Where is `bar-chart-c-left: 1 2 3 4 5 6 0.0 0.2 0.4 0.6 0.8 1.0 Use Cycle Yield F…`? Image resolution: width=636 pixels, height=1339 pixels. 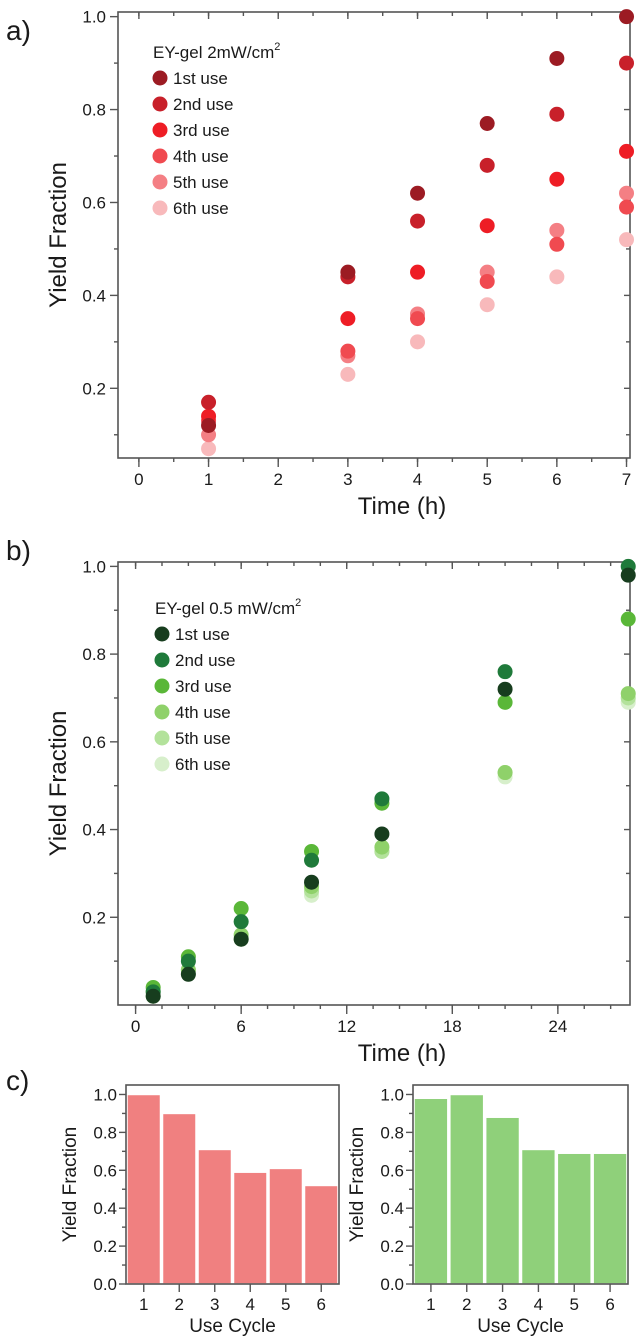
bar-chart-c-left: 1 2 3 4 5 6 0.0 0.2 0.4 0.6 0.8 1.0 Use Cycle Yield F… is located at coordinates (200, 1210).